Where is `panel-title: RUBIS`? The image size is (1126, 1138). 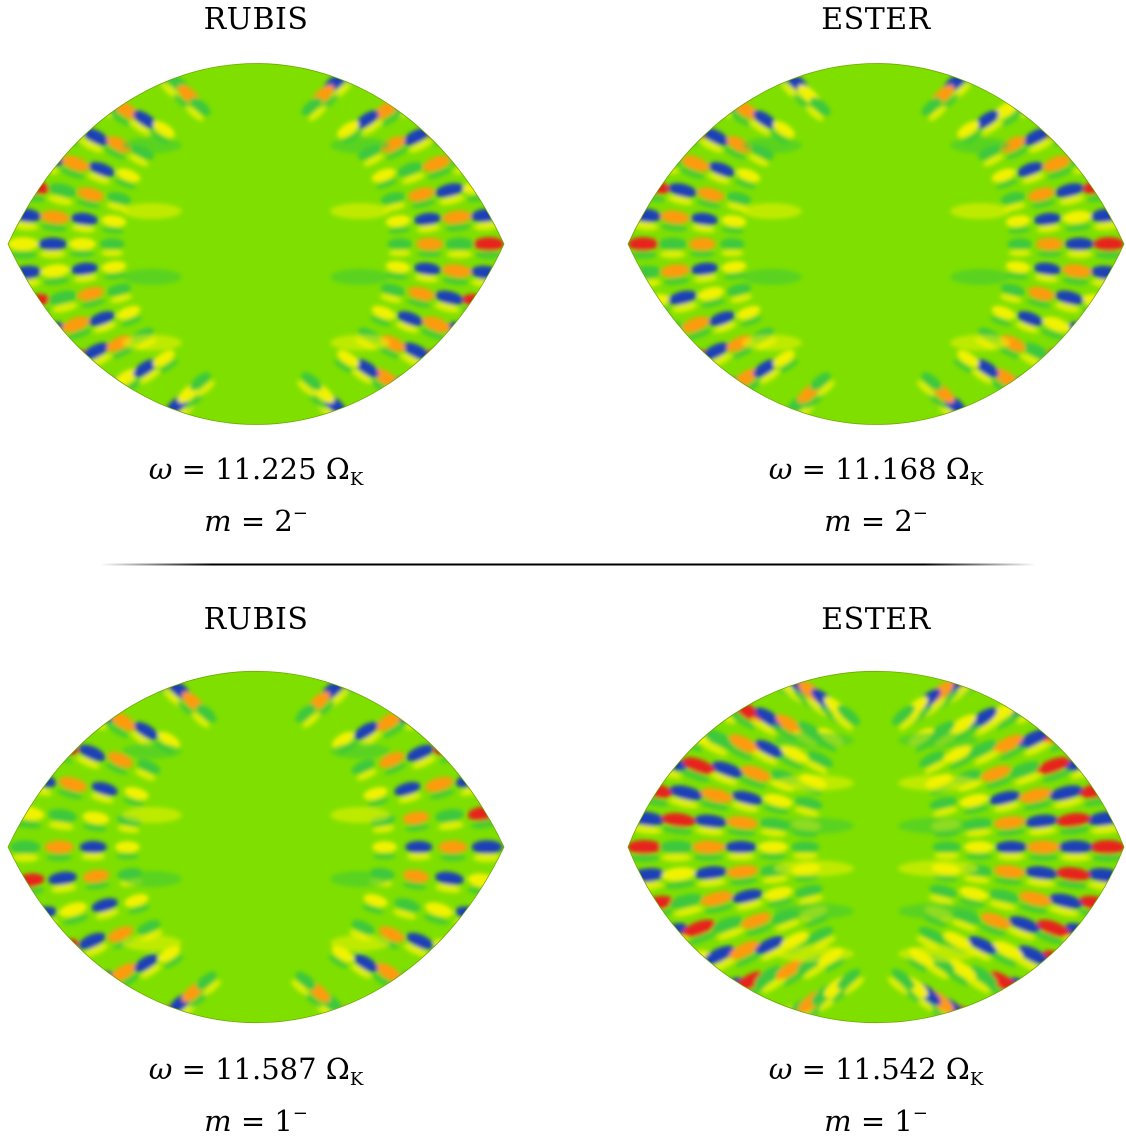 panel-title: RUBIS is located at coordinates (256, 19).